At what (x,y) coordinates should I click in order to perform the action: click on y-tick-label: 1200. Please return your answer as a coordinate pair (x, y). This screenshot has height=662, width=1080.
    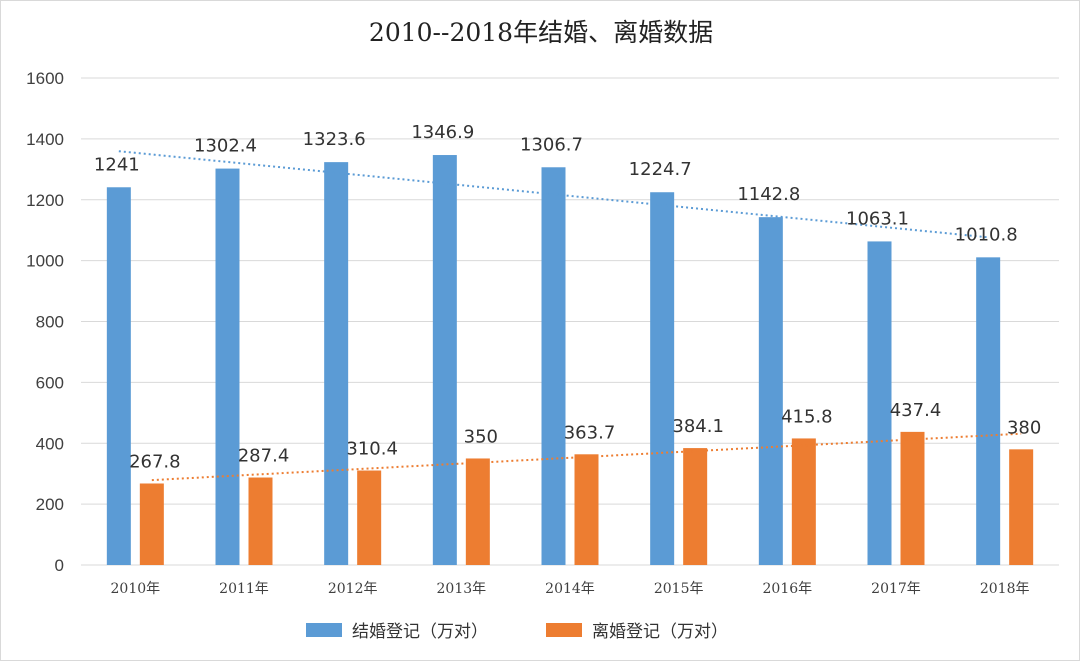
    Looking at the image, I should click on (45, 200).